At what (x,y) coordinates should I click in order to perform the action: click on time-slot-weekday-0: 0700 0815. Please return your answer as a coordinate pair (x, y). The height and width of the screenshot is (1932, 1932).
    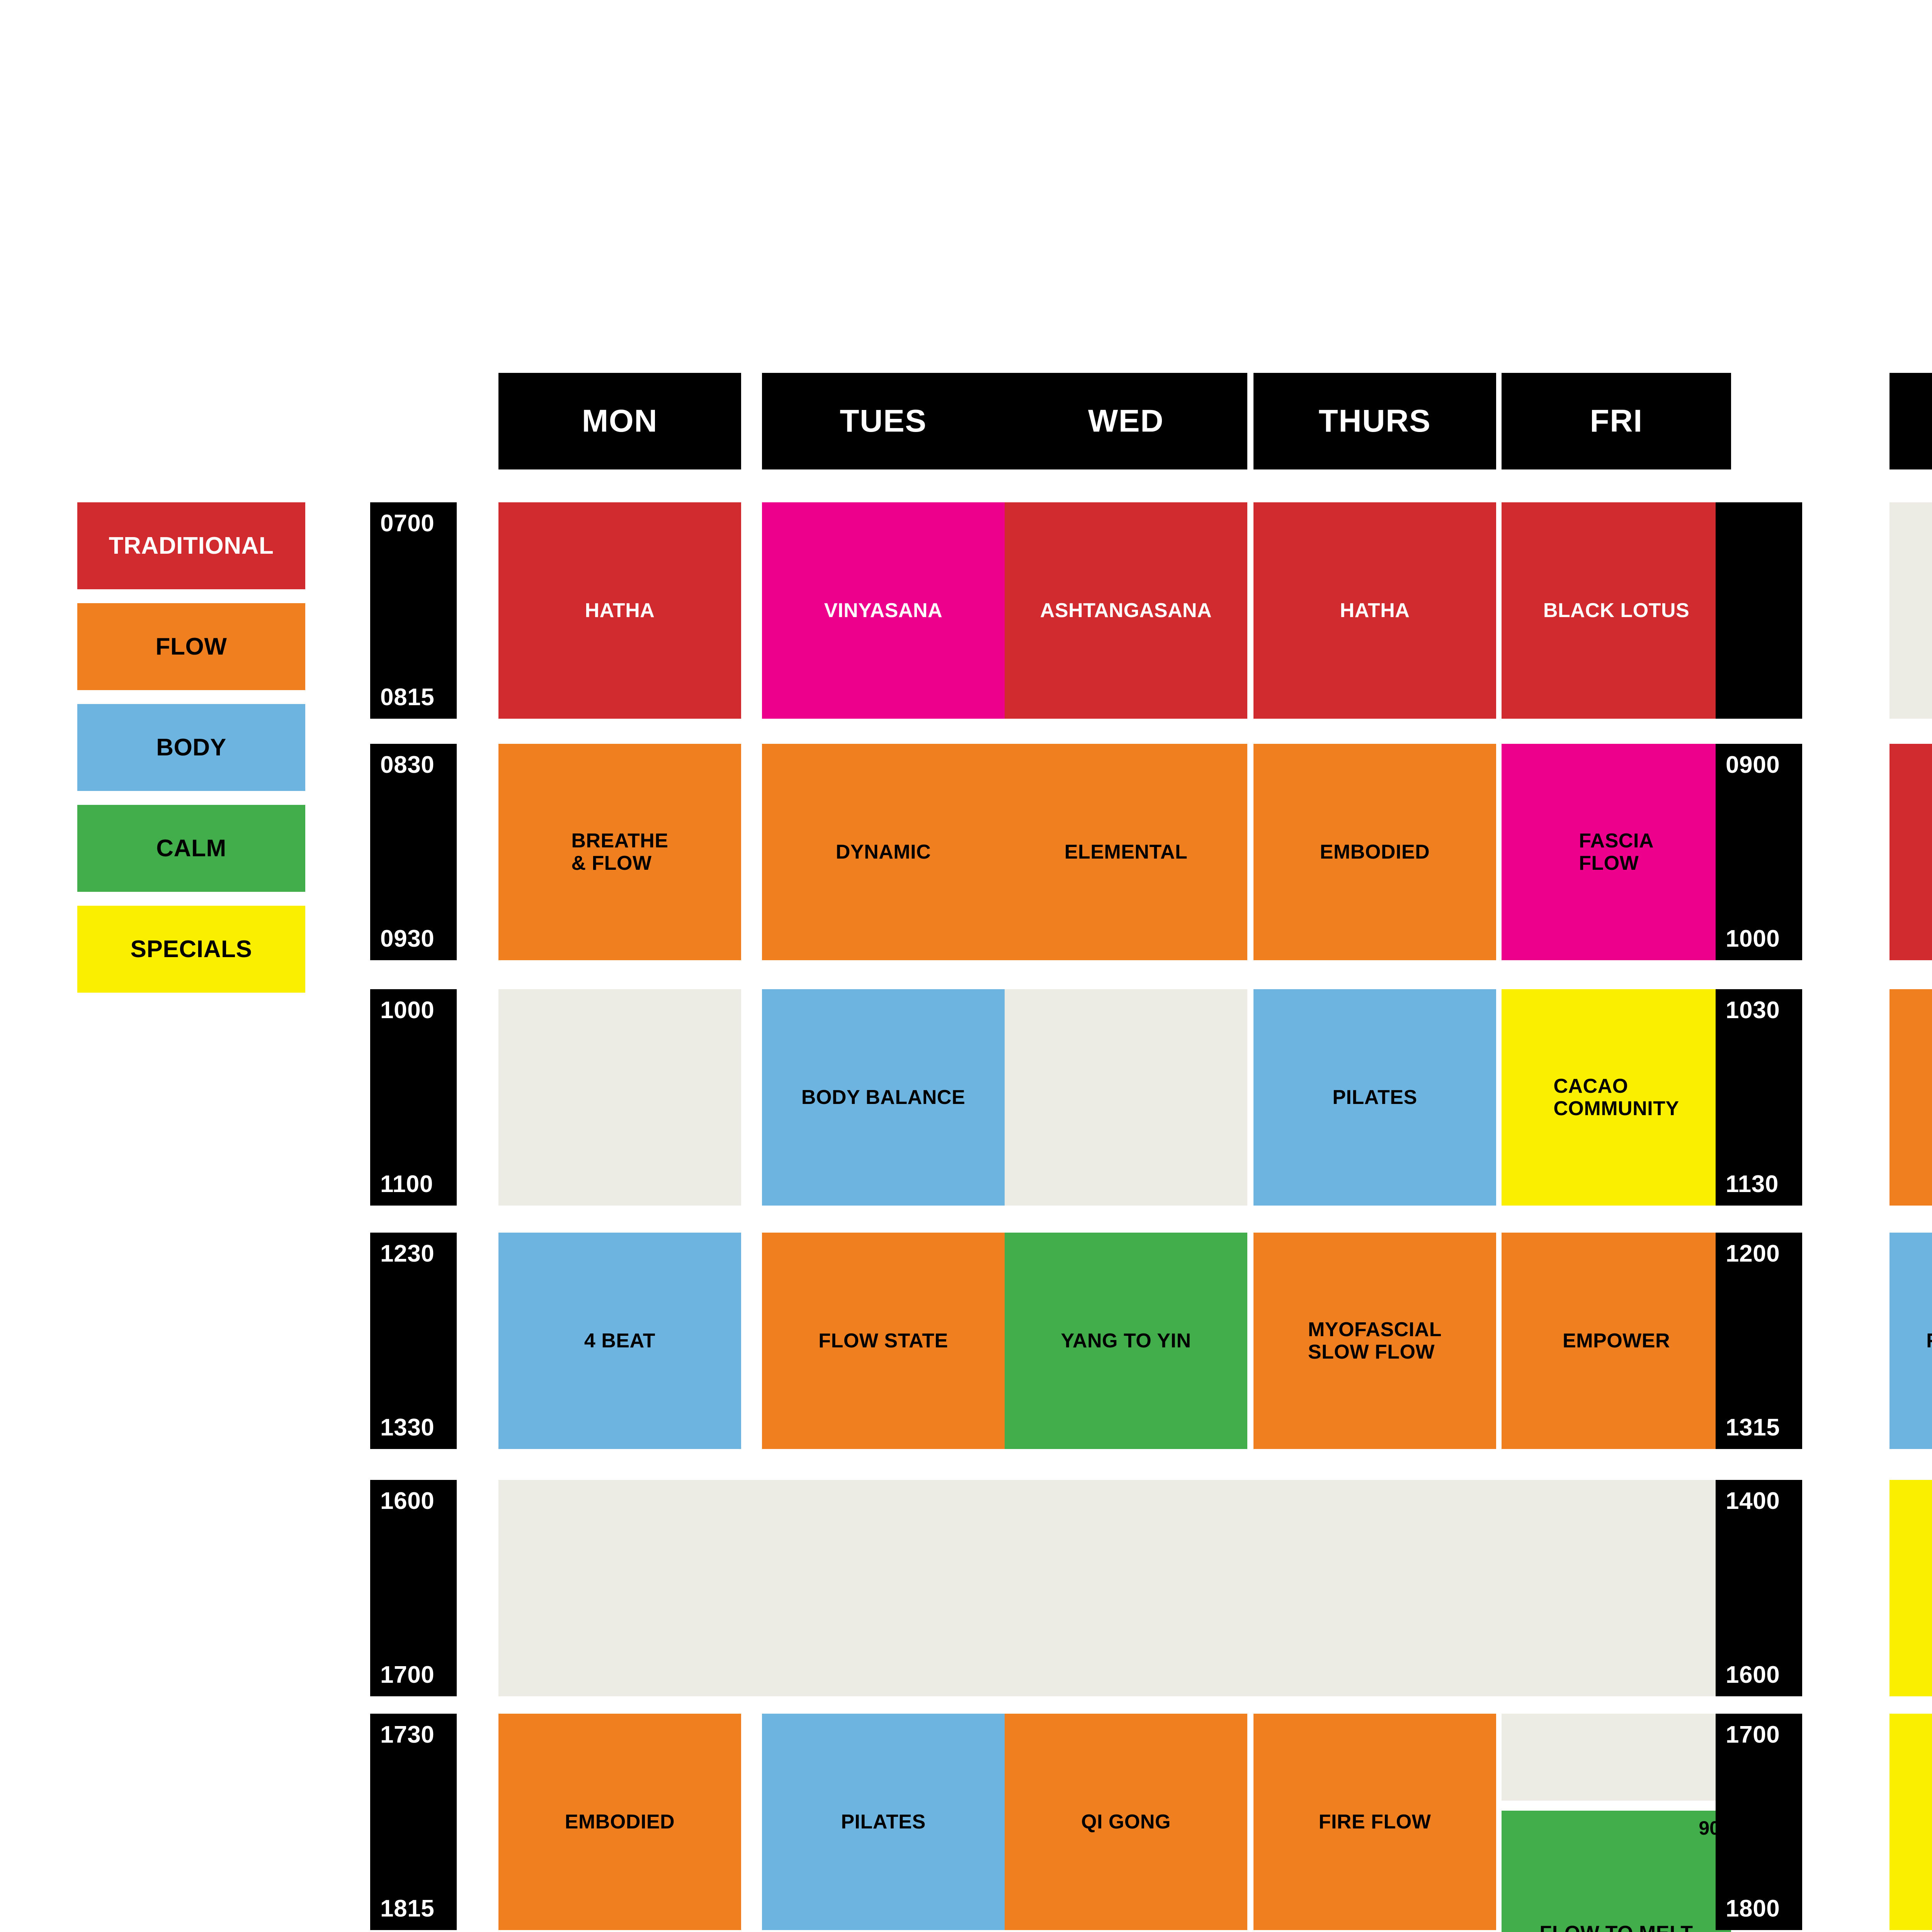
    Looking at the image, I should click on (414, 610).